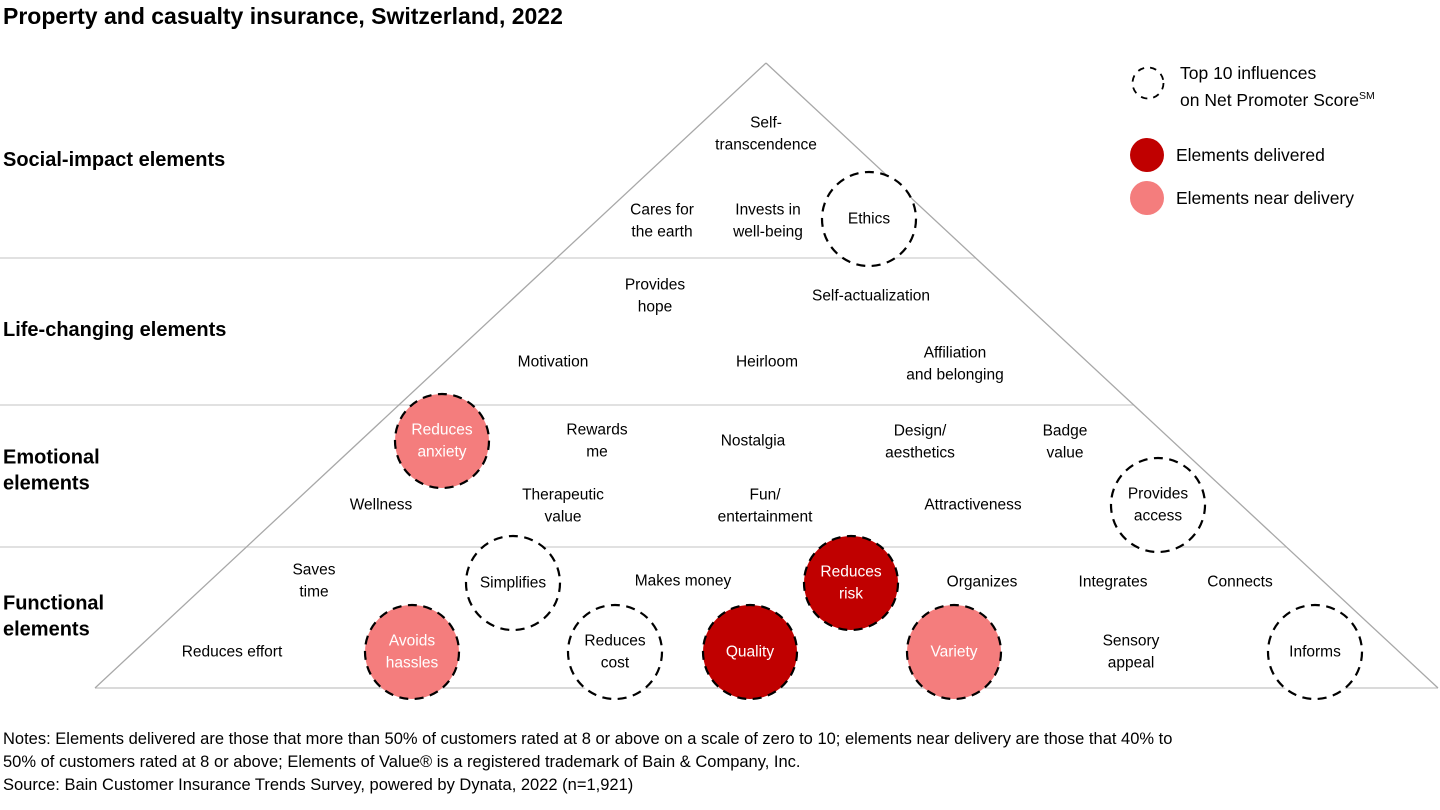 This screenshot has height=810, width=1440. I want to click on element-label-variety: Variety, so click(954, 652).